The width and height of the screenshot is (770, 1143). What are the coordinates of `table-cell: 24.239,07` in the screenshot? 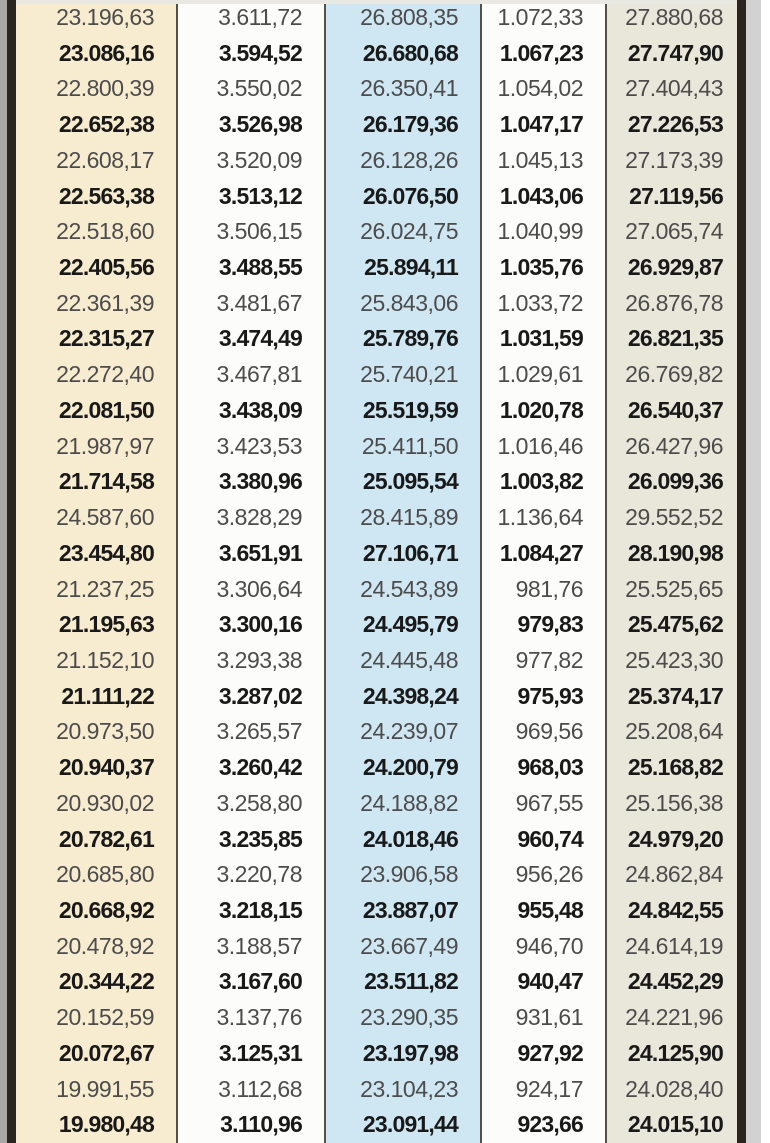 It's located at (402, 732).